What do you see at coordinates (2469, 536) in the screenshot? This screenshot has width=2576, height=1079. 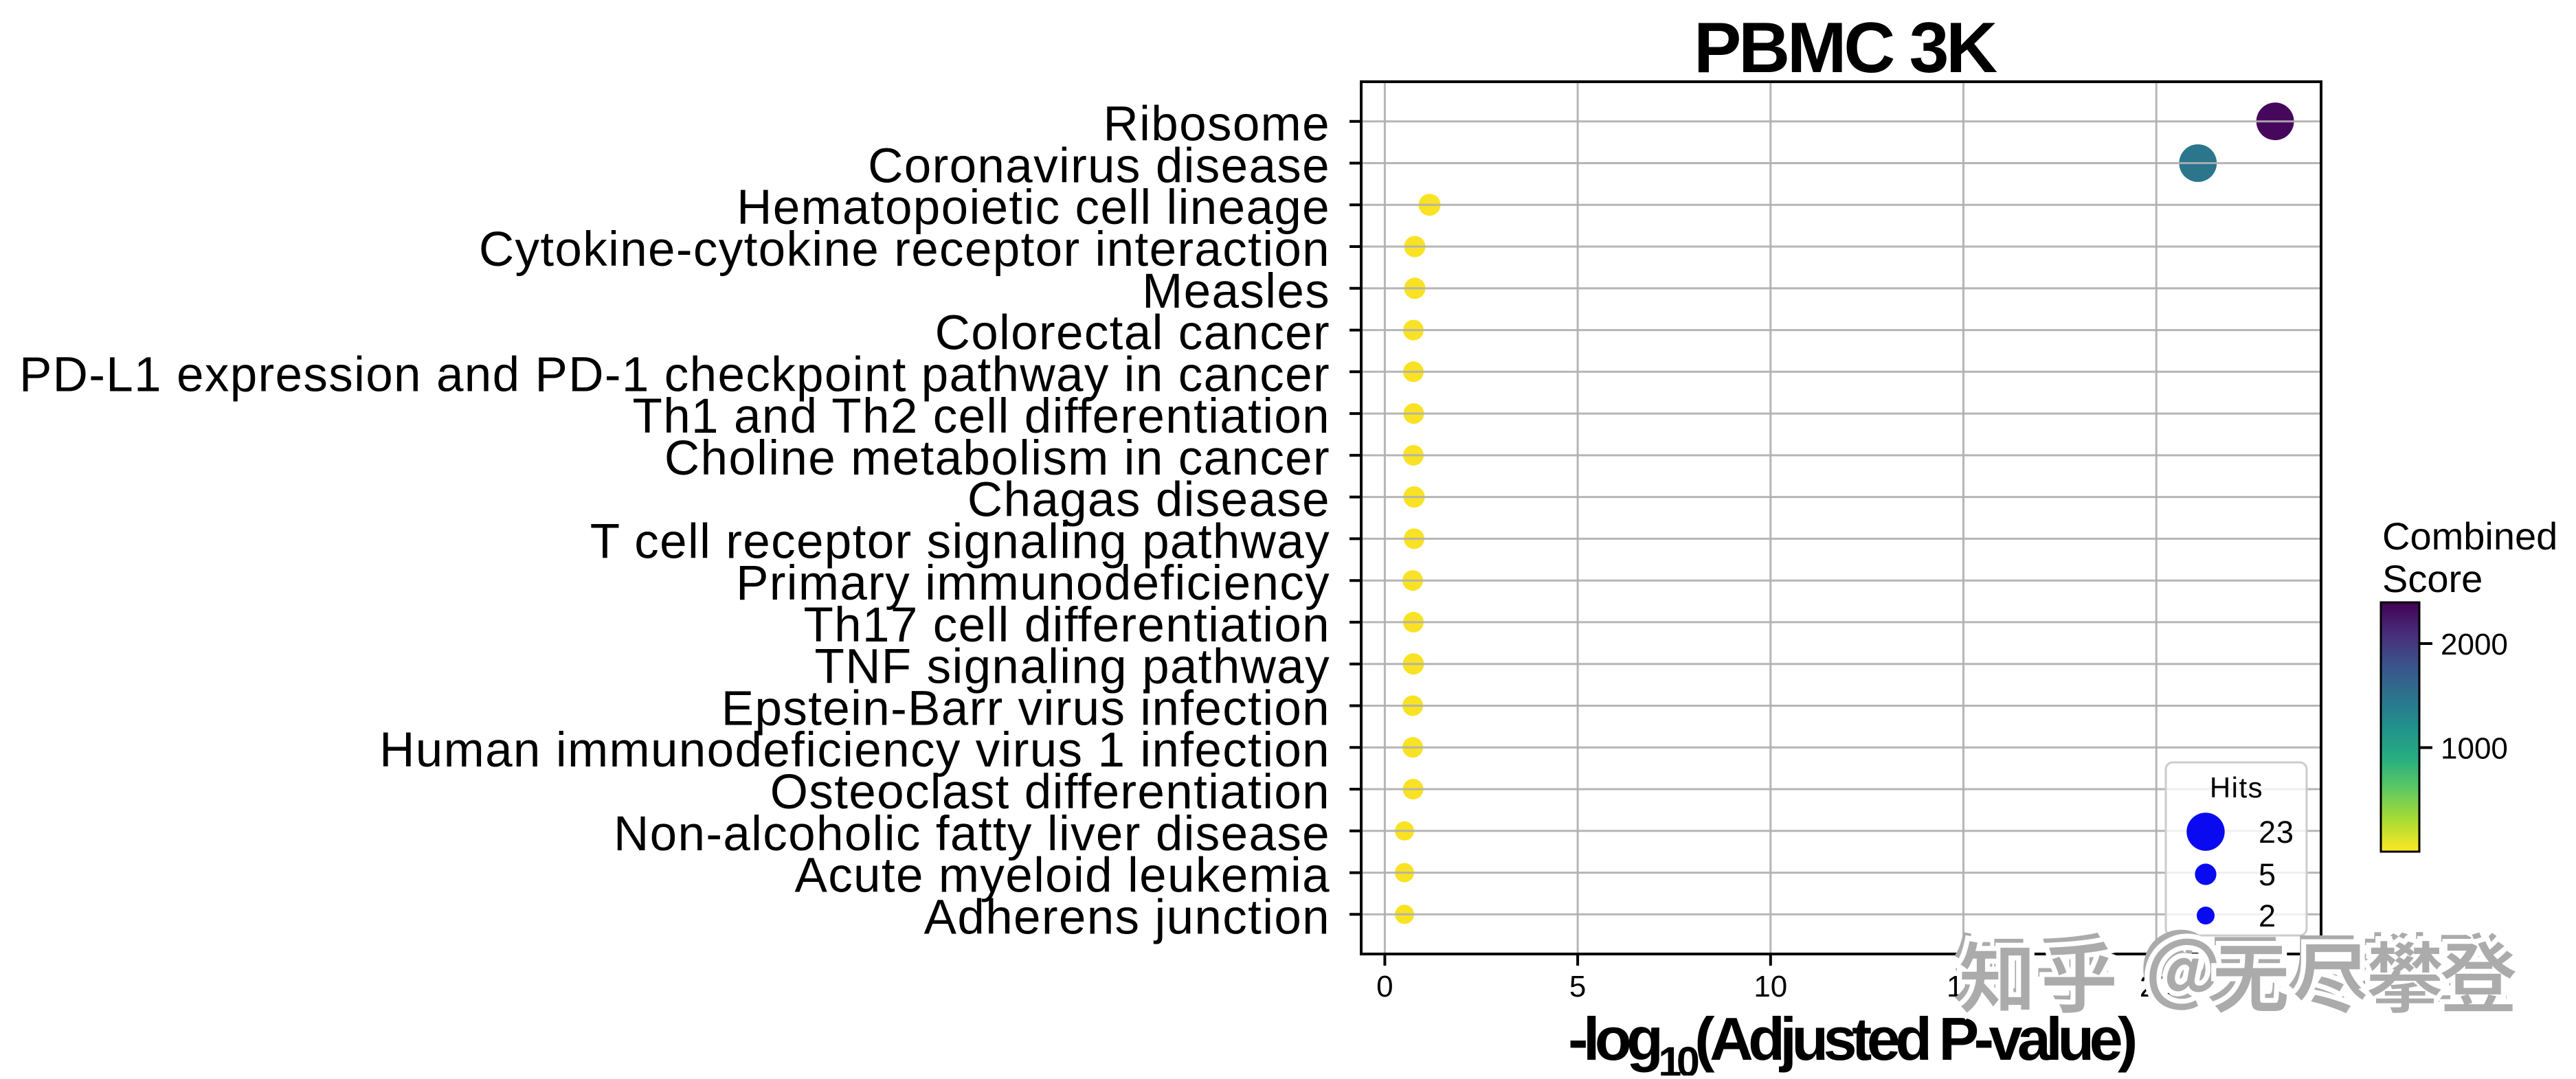 I see `svg-text: Combined` at bounding box center [2469, 536].